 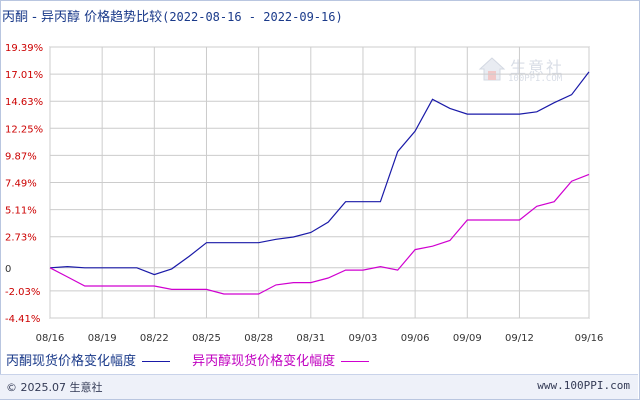 I want to click on footer-copyright: © 2025.07 生意社, so click(x=54, y=387).